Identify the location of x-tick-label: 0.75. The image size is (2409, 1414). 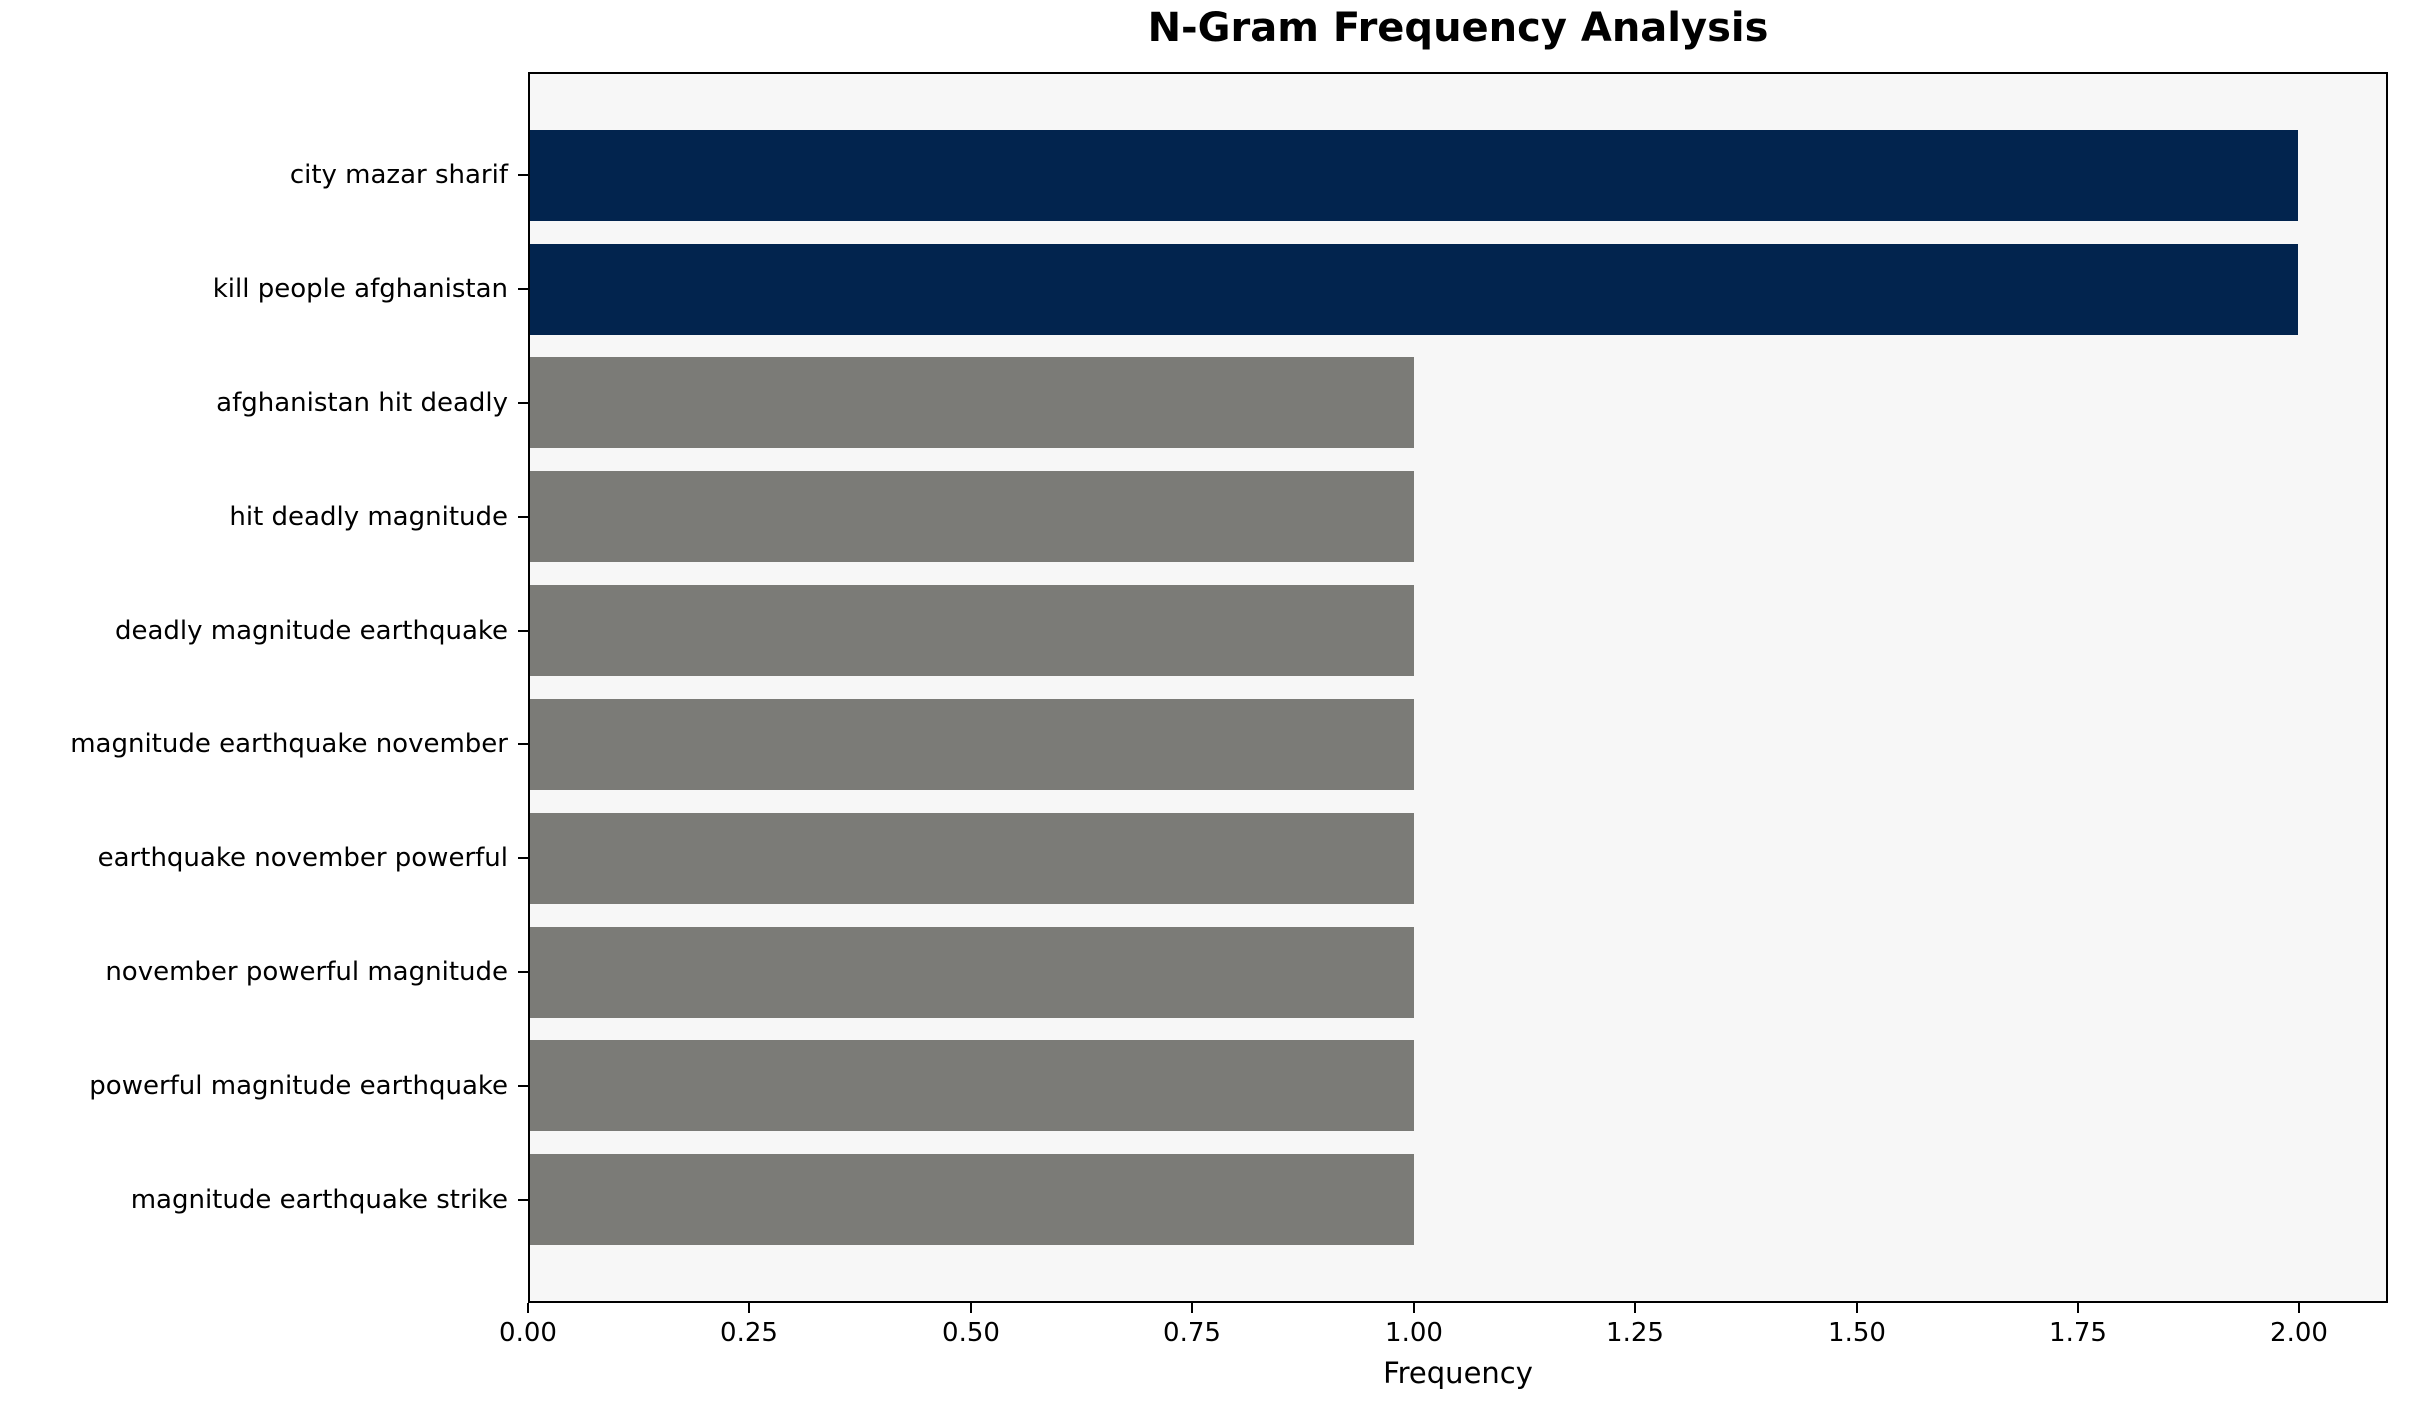
(1192, 1333).